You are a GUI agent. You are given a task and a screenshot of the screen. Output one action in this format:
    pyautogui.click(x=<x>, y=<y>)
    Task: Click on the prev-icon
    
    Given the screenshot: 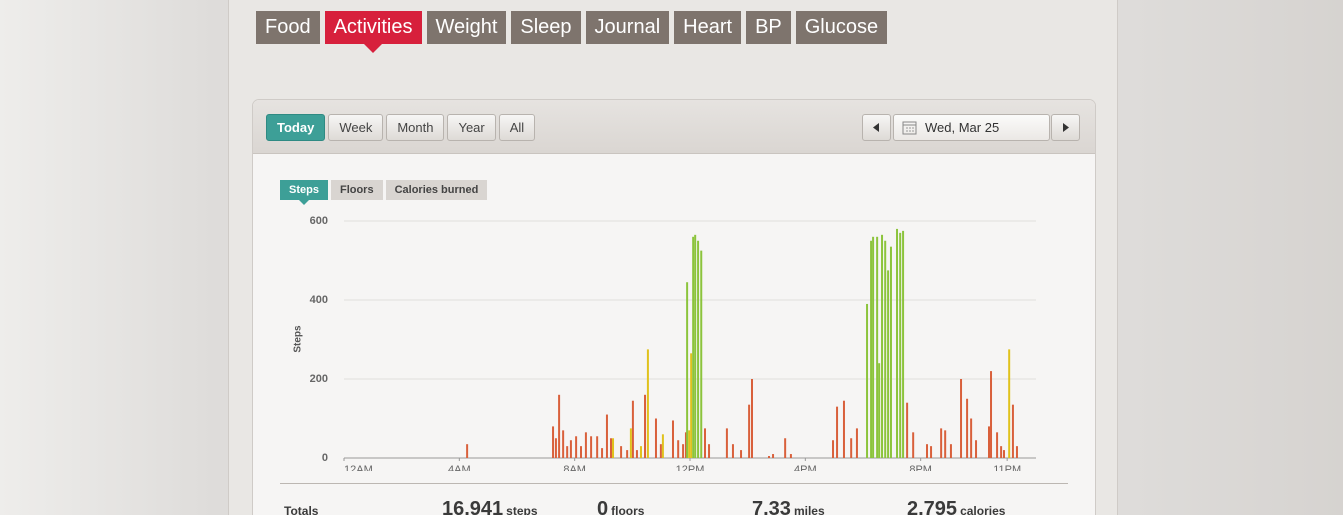 What is the action you would take?
    pyautogui.click(x=876, y=127)
    